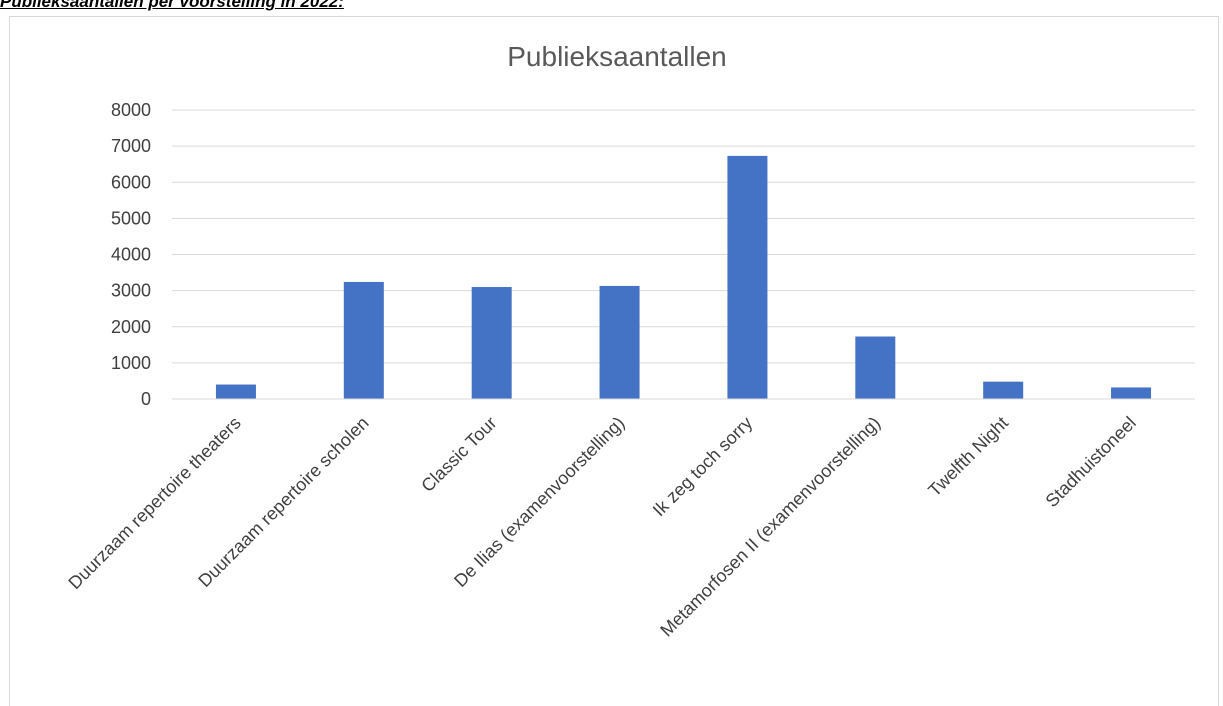 This screenshot has width=1223, height=706. What do you see at coordinates (1091, 462) in the screenshot?
I see `x-category-label: Stadhuistoneel` at bounding box center [1091, 462].